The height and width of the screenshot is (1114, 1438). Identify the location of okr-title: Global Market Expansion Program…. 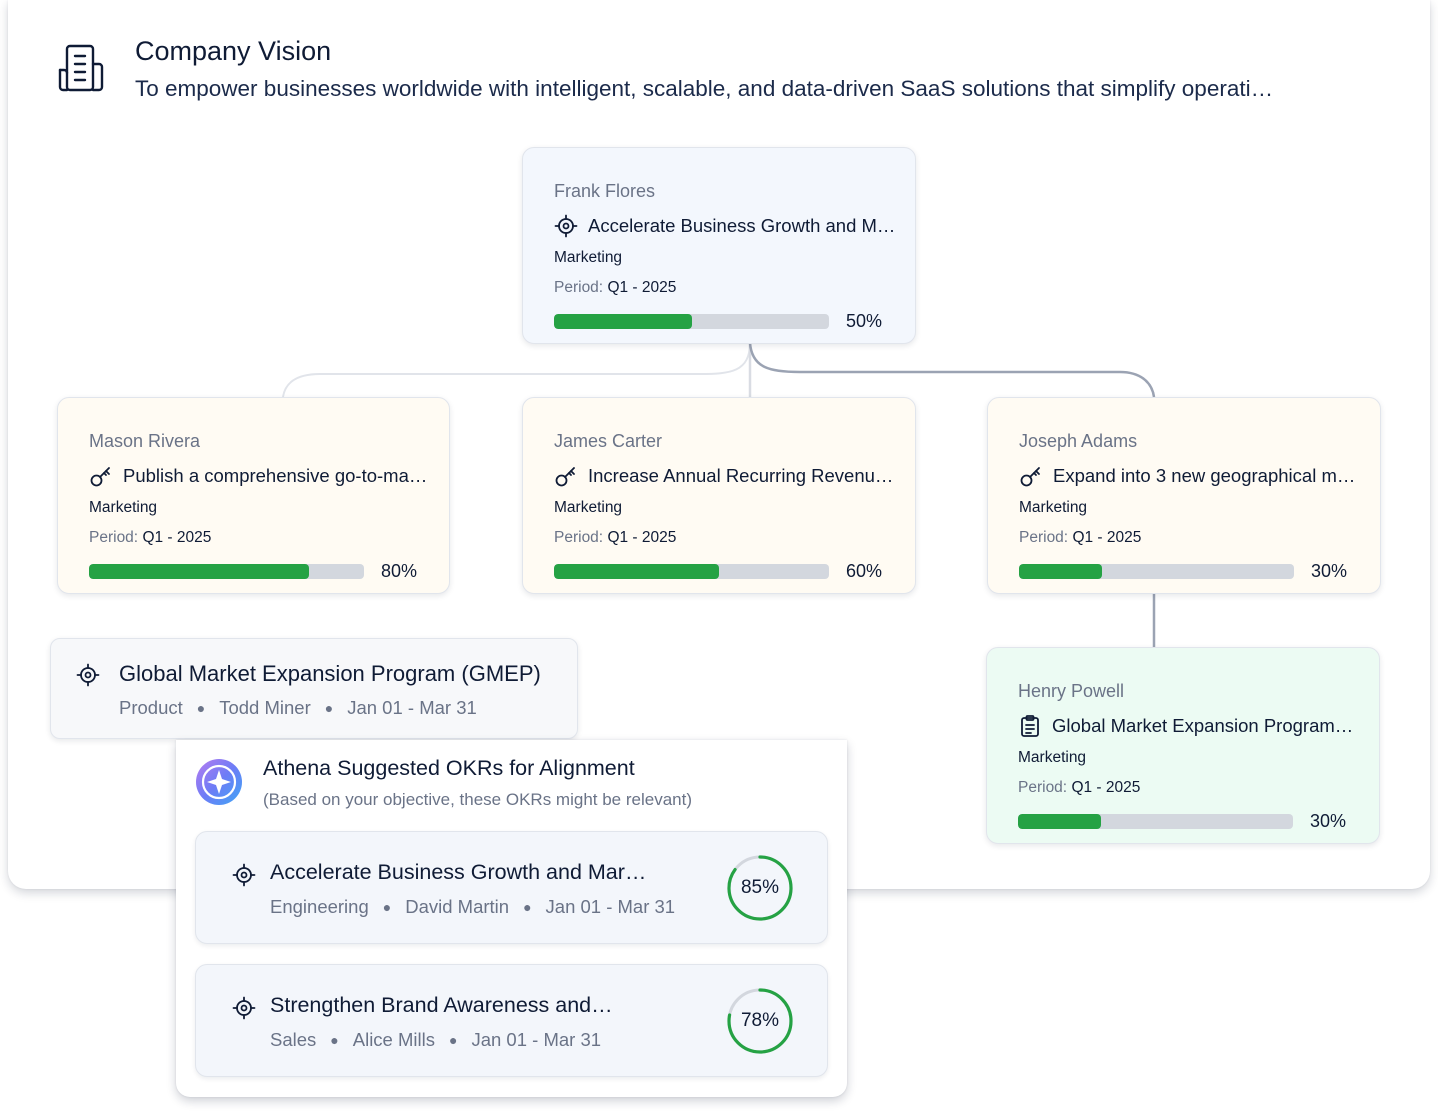
(1203, 725).